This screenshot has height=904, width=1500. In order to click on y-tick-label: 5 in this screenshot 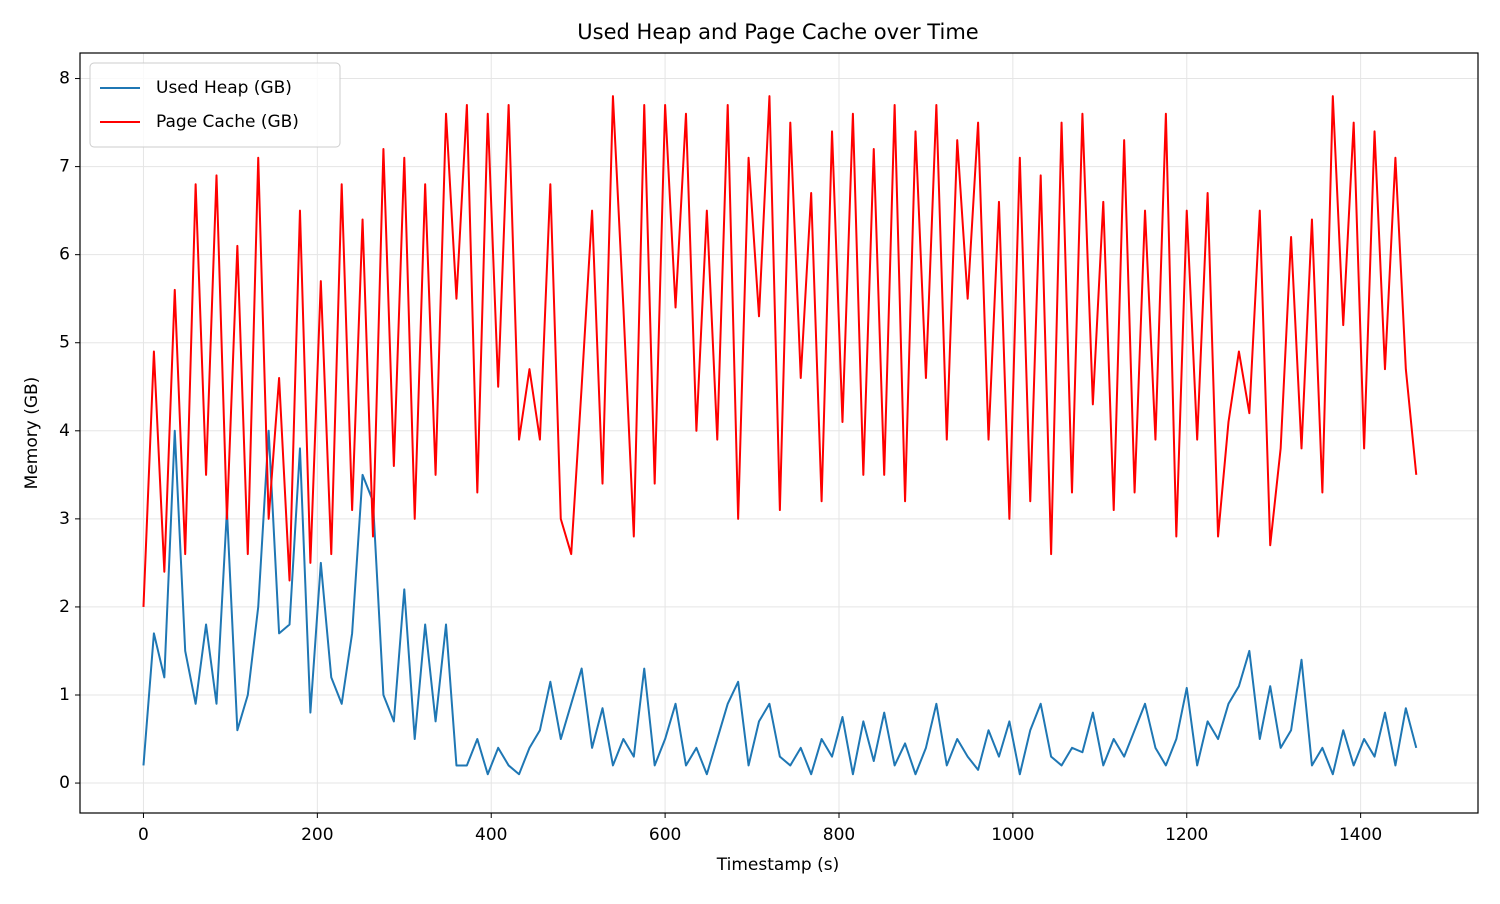, I will do `click(64, 343)`.